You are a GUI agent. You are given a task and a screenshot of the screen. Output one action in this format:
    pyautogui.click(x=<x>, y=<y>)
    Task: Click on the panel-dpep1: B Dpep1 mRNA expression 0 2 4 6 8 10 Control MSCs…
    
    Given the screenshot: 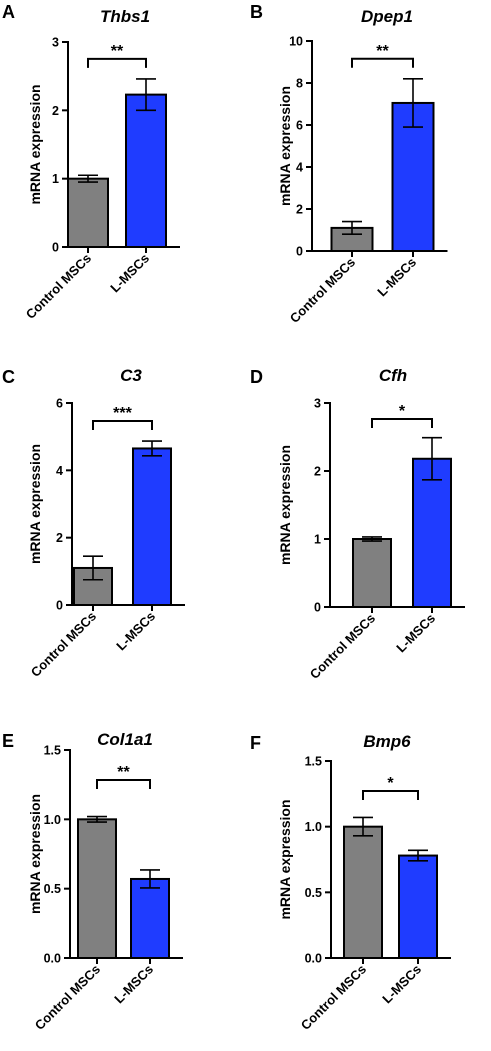 What is the action you would take?
    pyautogui.click(x=349, y=164)
    